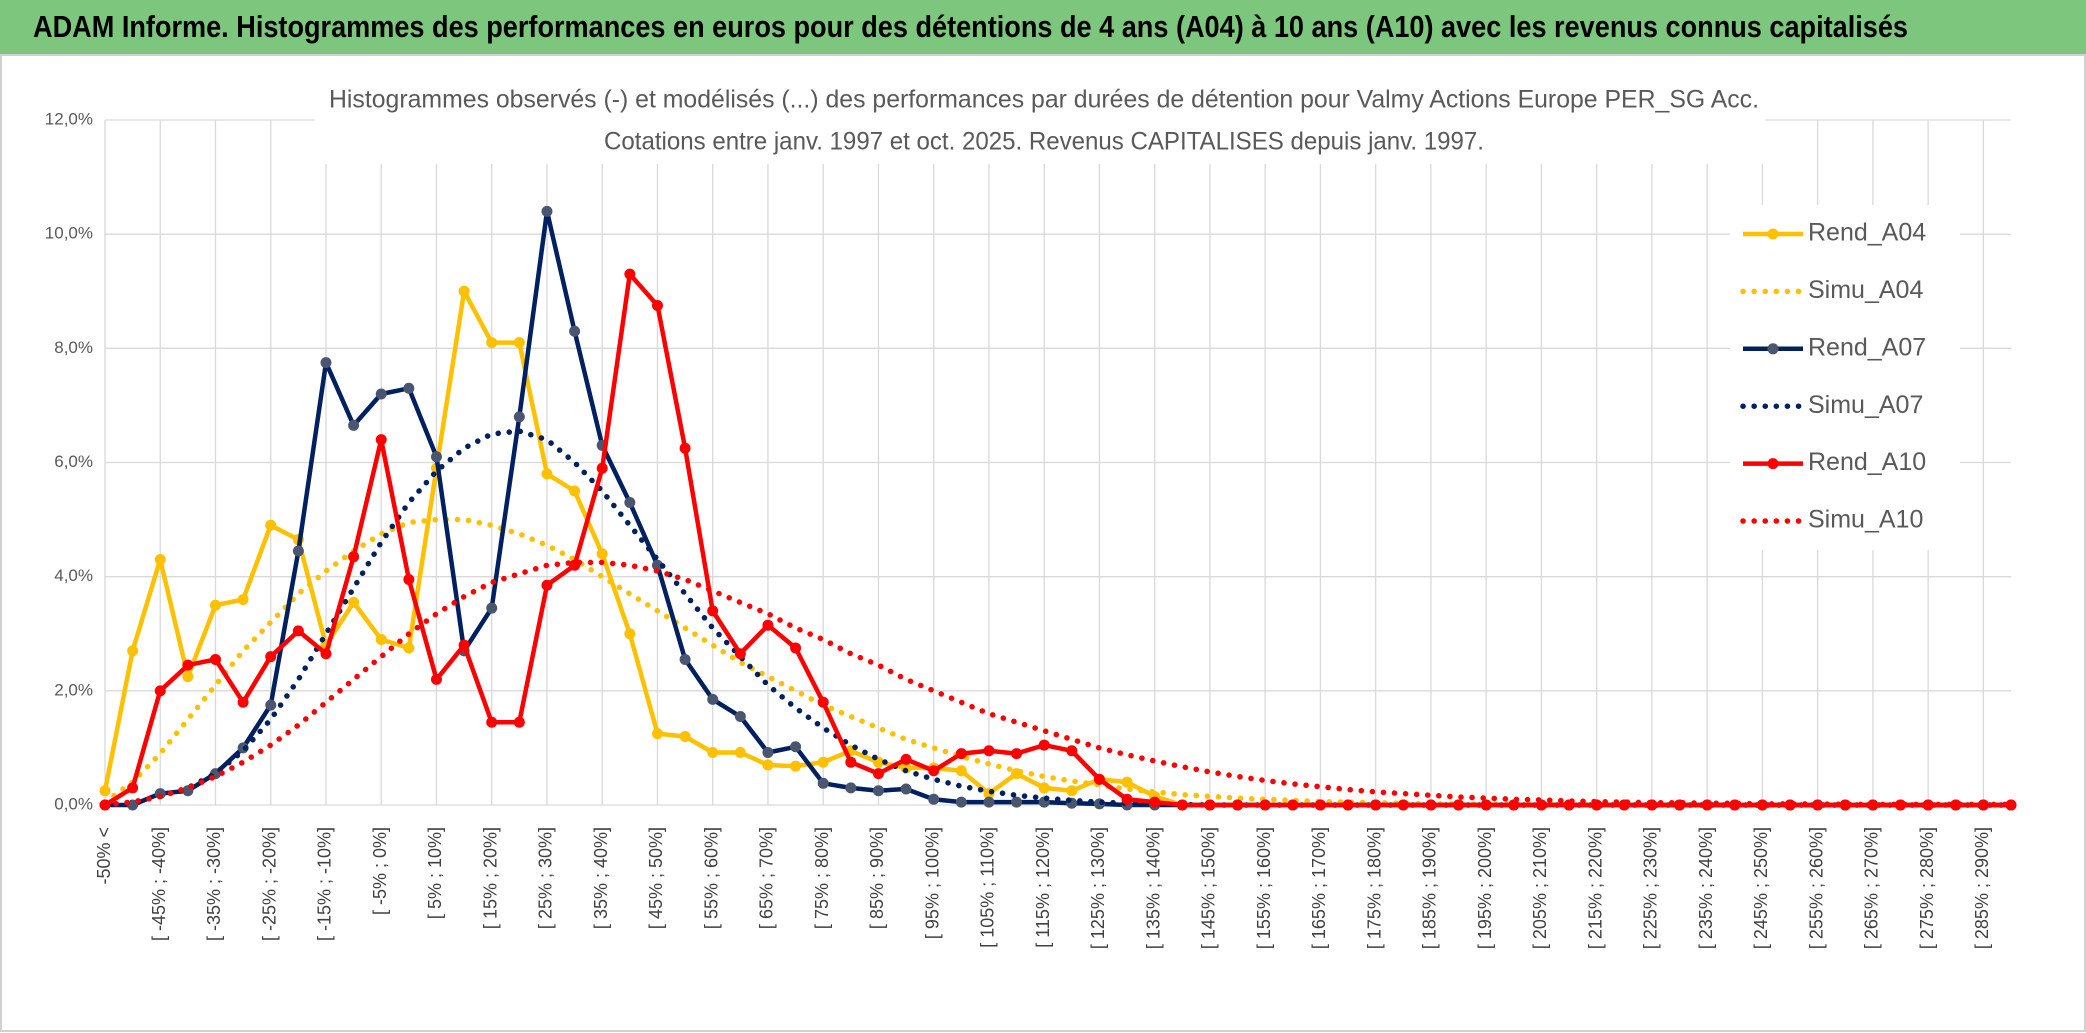 The width and height of the screenshot is (2086, 1033). What do you see at coordinates (69, 233) in the screenshot?
I see `y-tick-label: 10,0%` at bounding box center [69, 233].